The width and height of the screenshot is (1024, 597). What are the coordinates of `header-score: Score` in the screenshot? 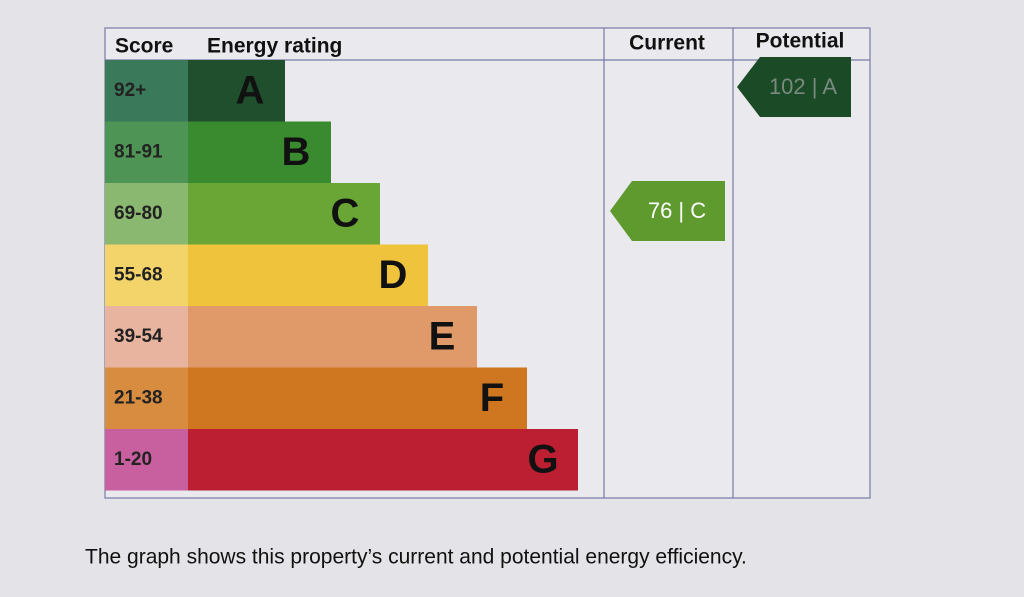 It's located at (144, 46).